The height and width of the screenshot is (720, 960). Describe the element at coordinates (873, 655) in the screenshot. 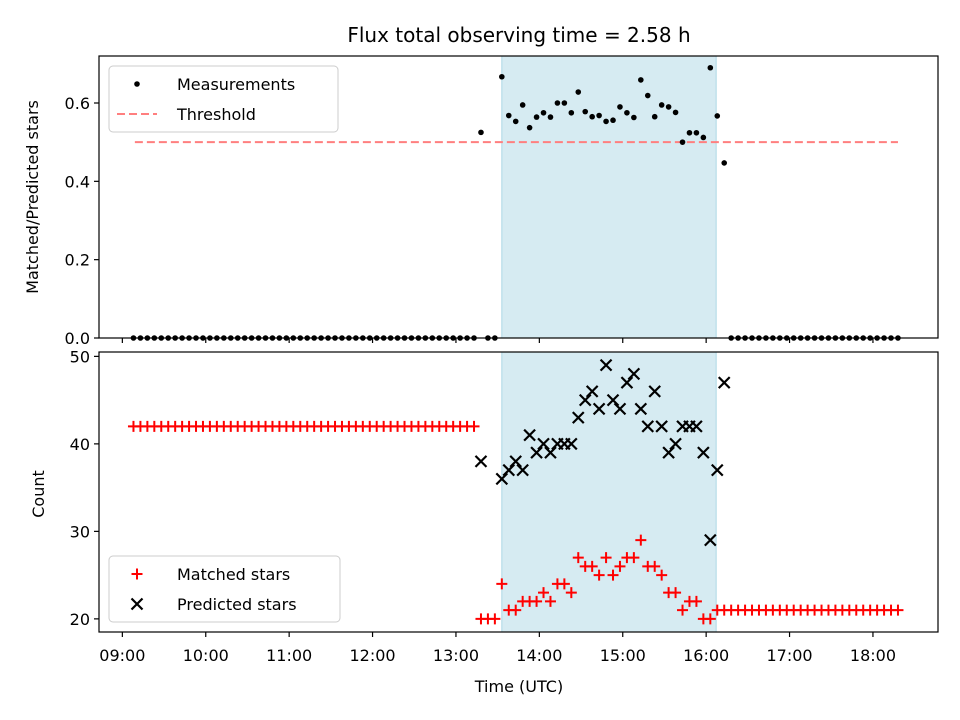

I see `x-tick-label-9: 18:00` at that location.